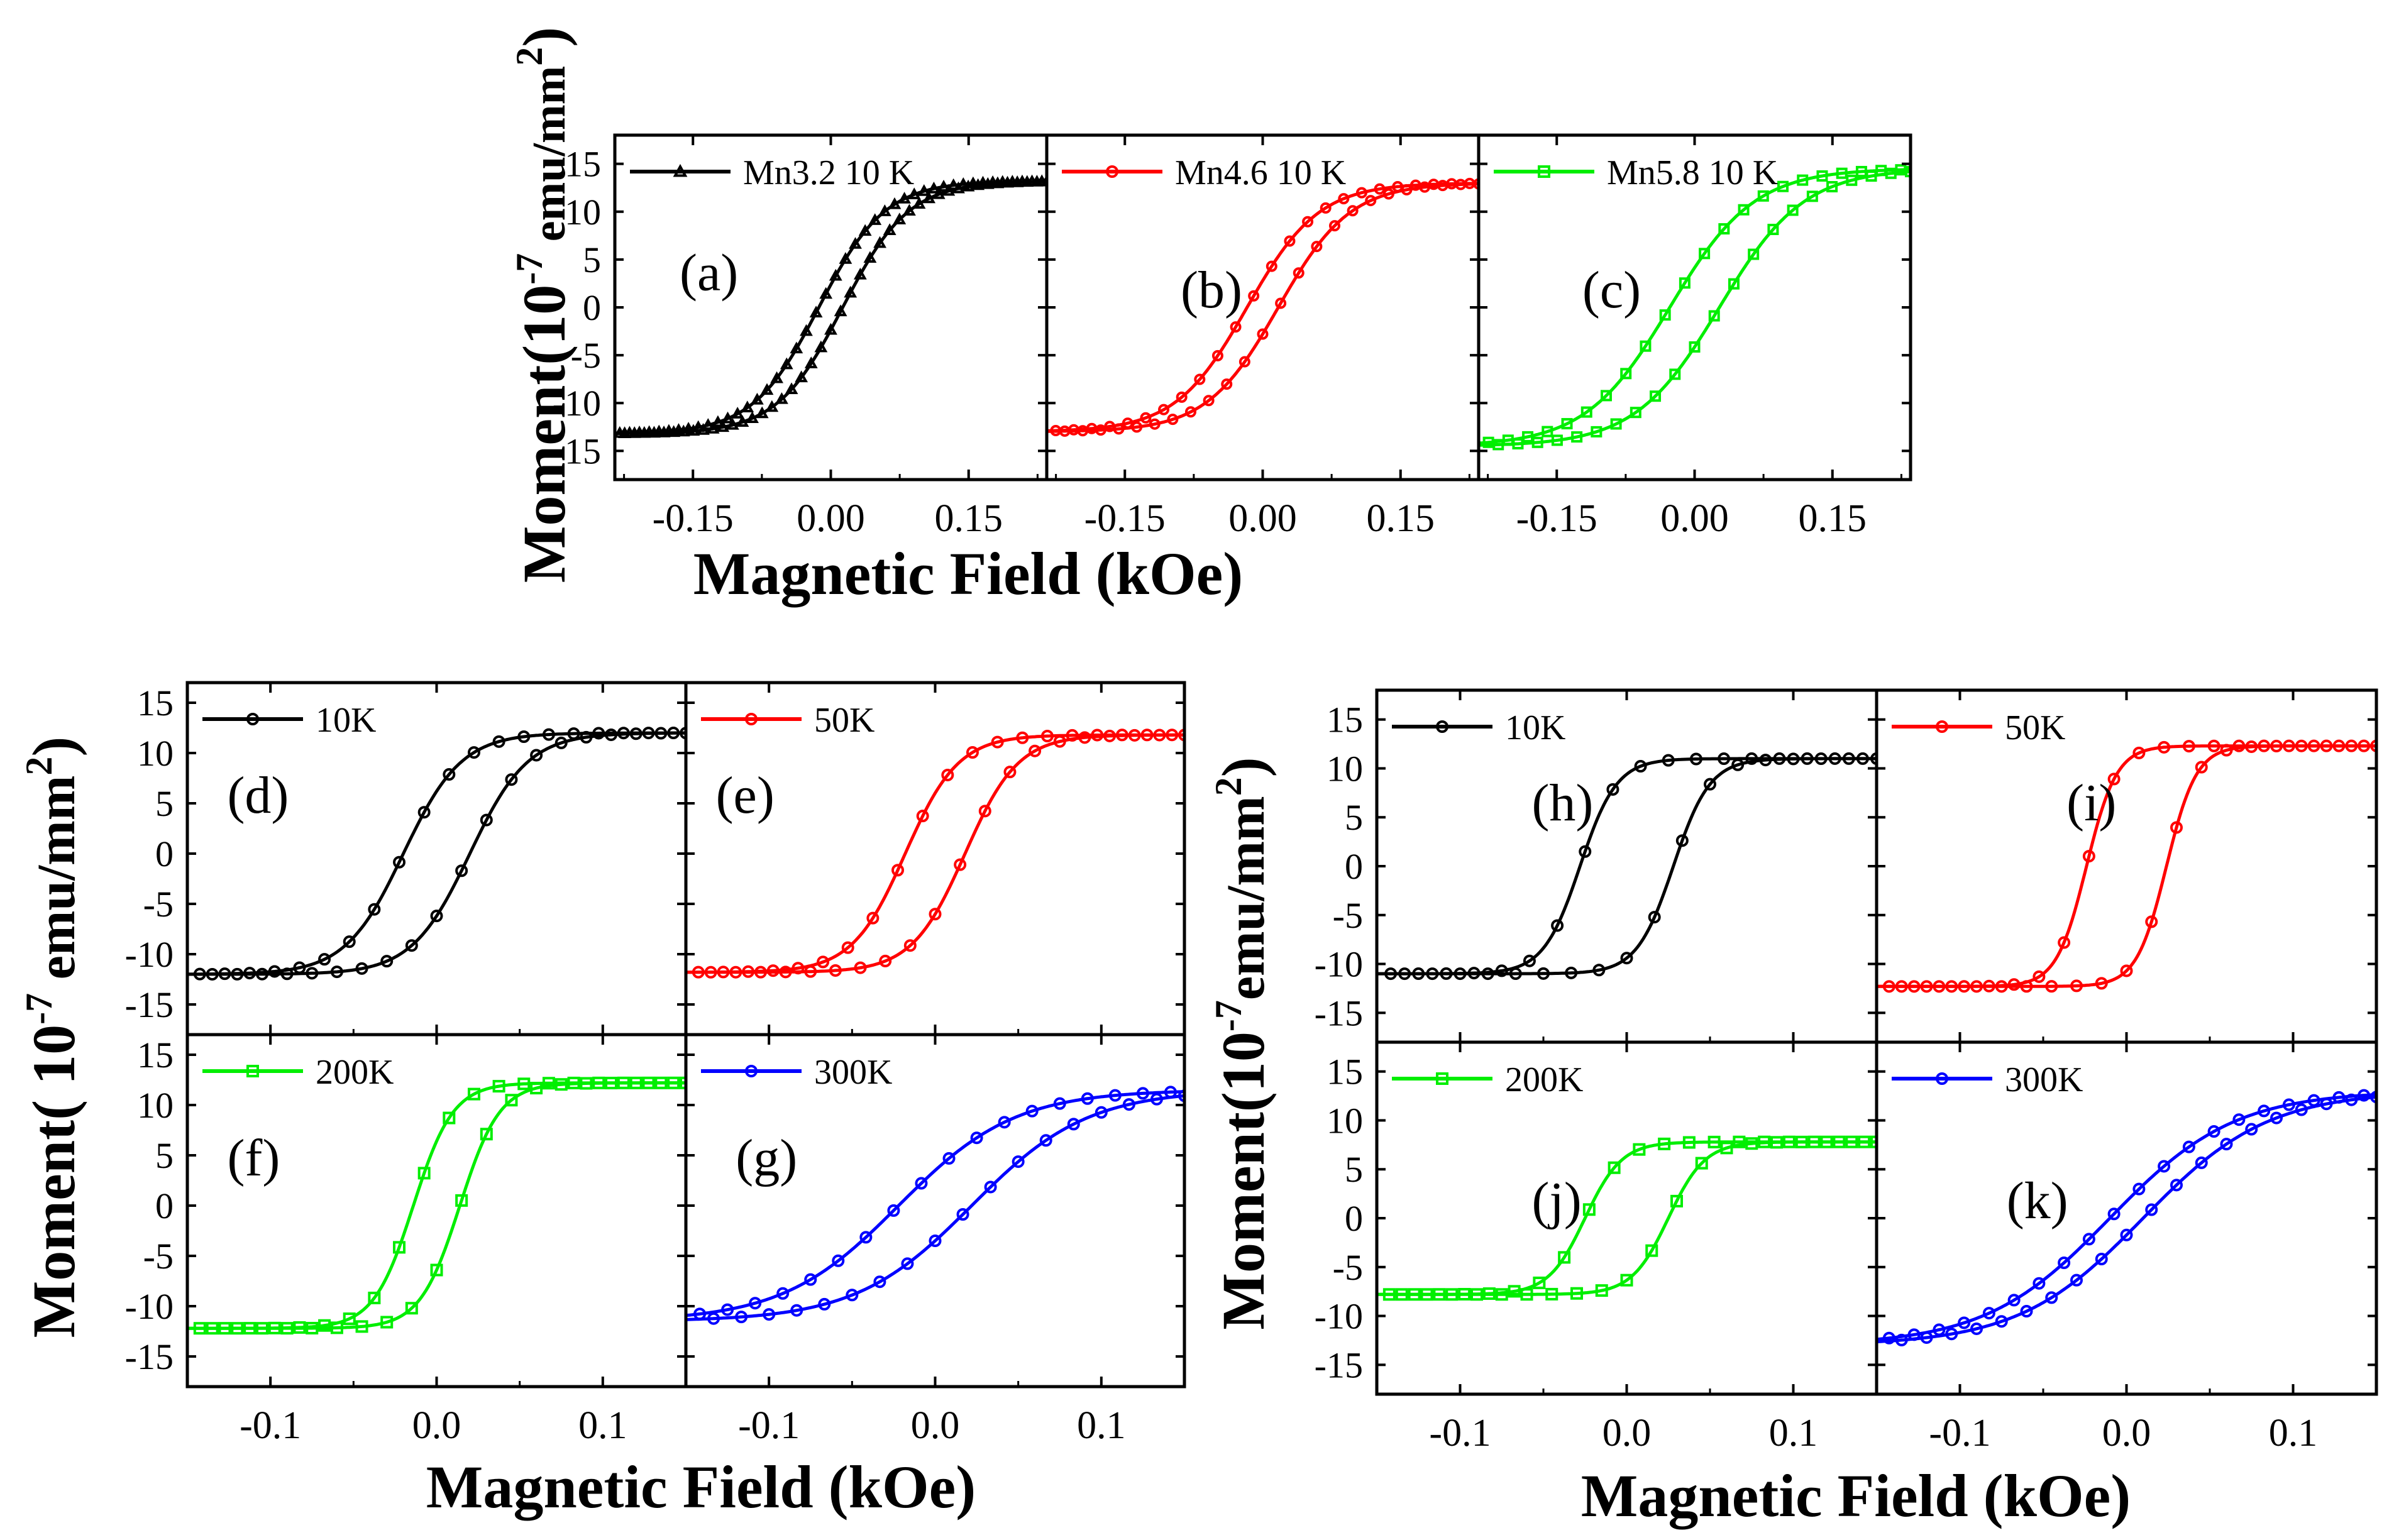  I want to click on y-tick-label: -10, so click(1339, 1316).